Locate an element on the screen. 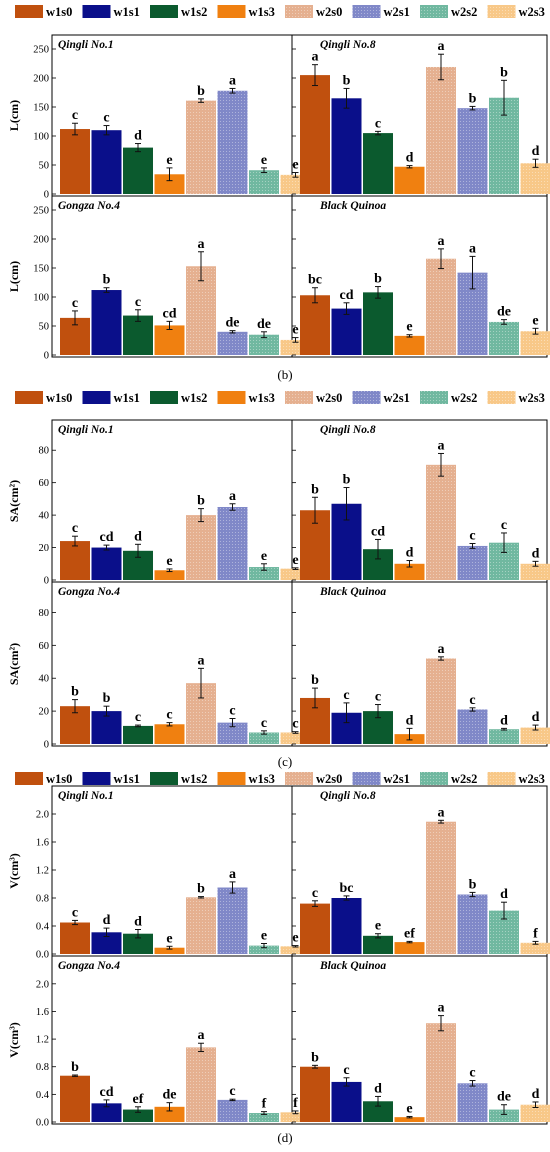 The image size is (550, 1152). y-axis-label: V(cm³) is located at coordinates (14, 871).